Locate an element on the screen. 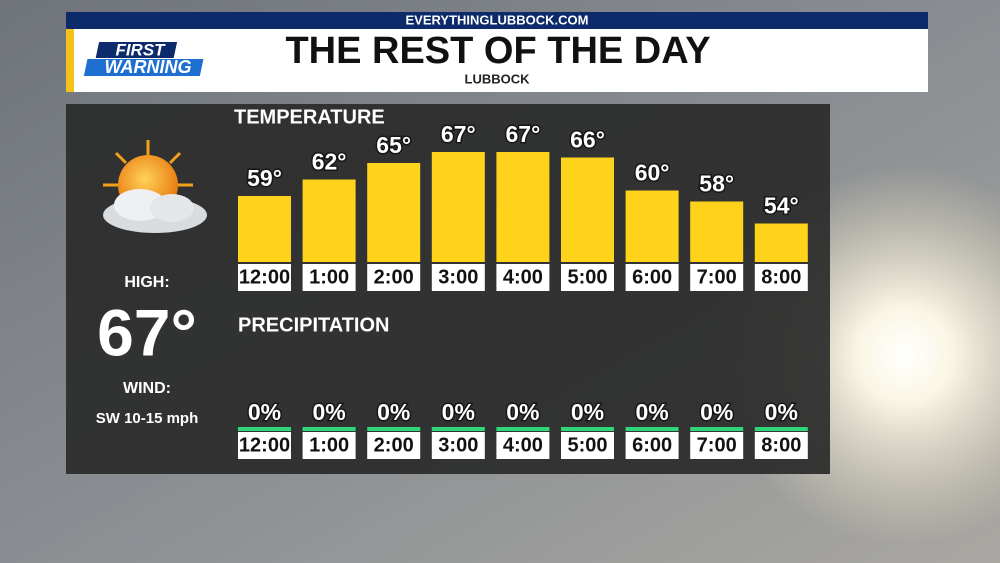  logo-top-bg is located at coordinates (136, 50).